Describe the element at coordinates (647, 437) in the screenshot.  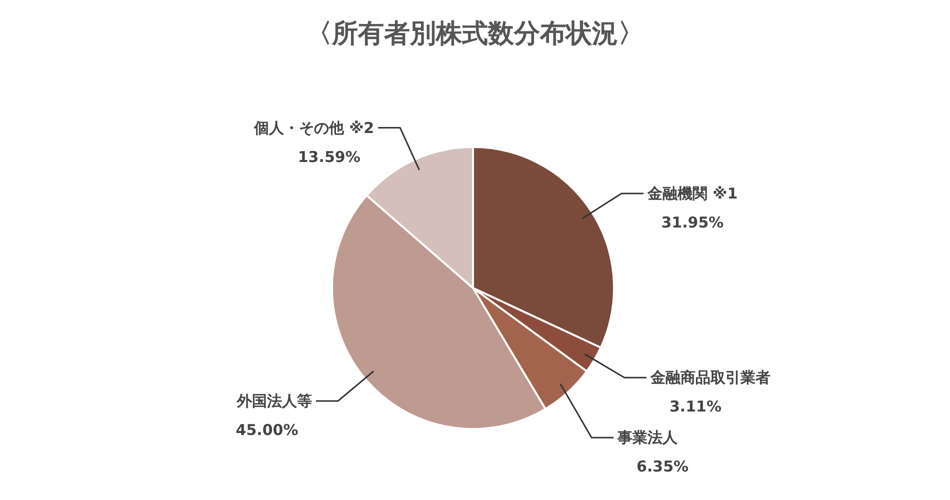
I see `slice-label: 事業法人` at that location.